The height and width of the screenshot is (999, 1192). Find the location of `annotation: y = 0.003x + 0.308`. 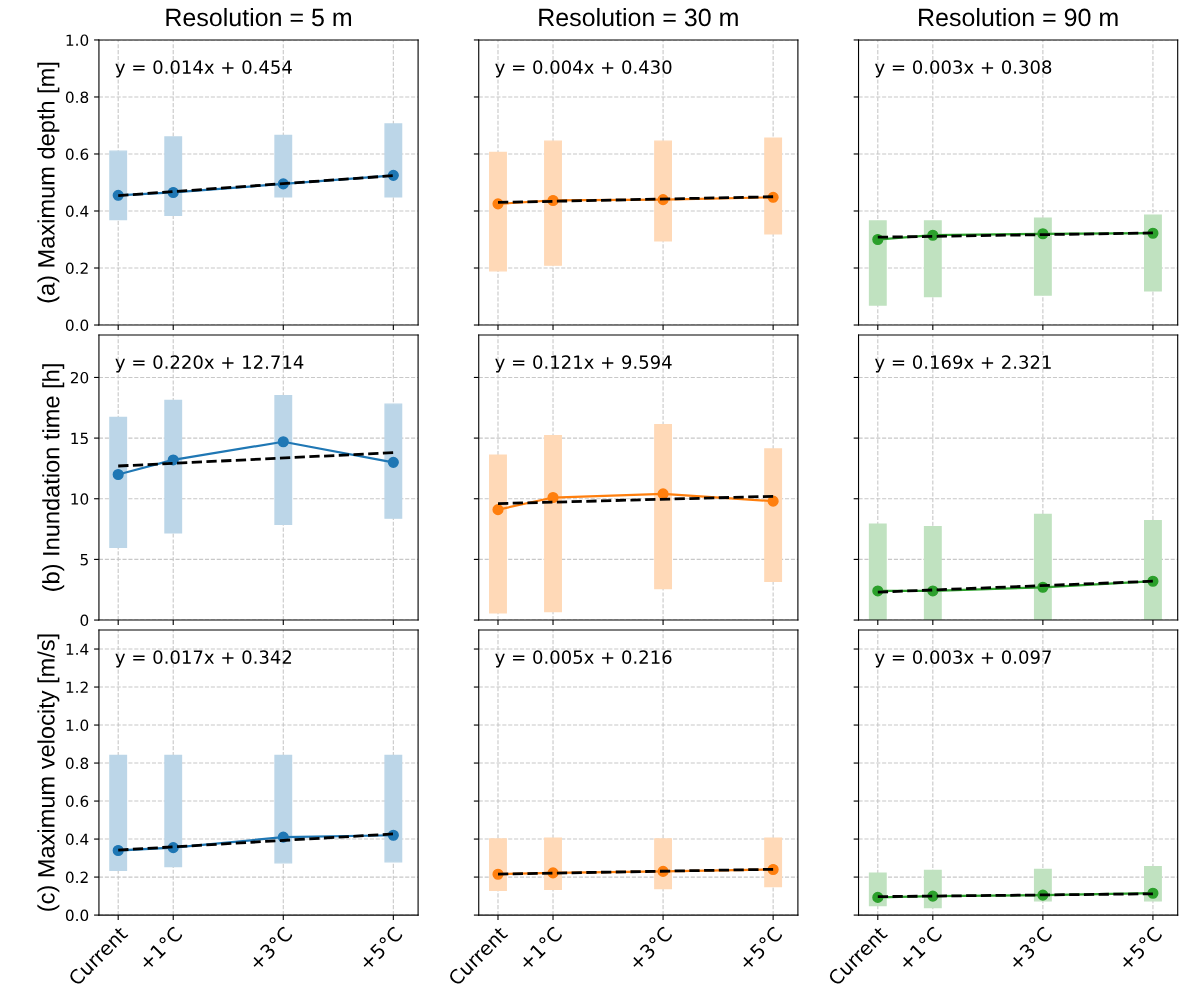

annotation: y = 0.003x + 0.308 is located at coordinates (963, 69).